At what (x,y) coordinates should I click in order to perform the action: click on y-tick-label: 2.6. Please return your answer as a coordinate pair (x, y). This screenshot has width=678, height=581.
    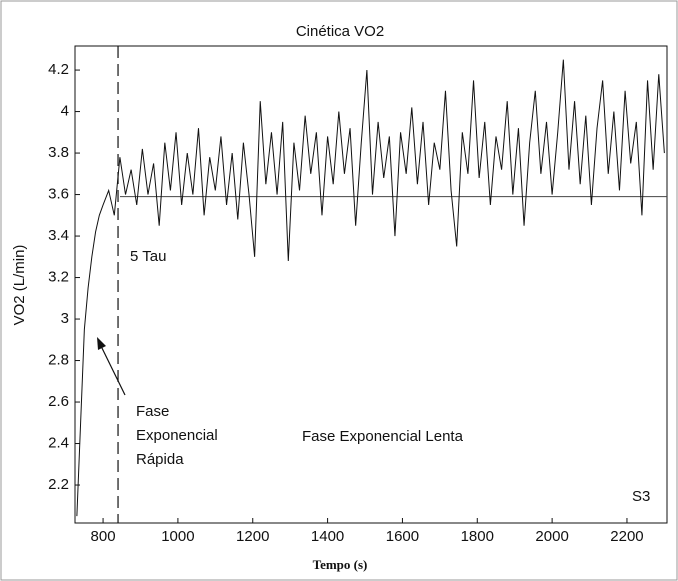
    Looking at the image, I should click on (58, 401).